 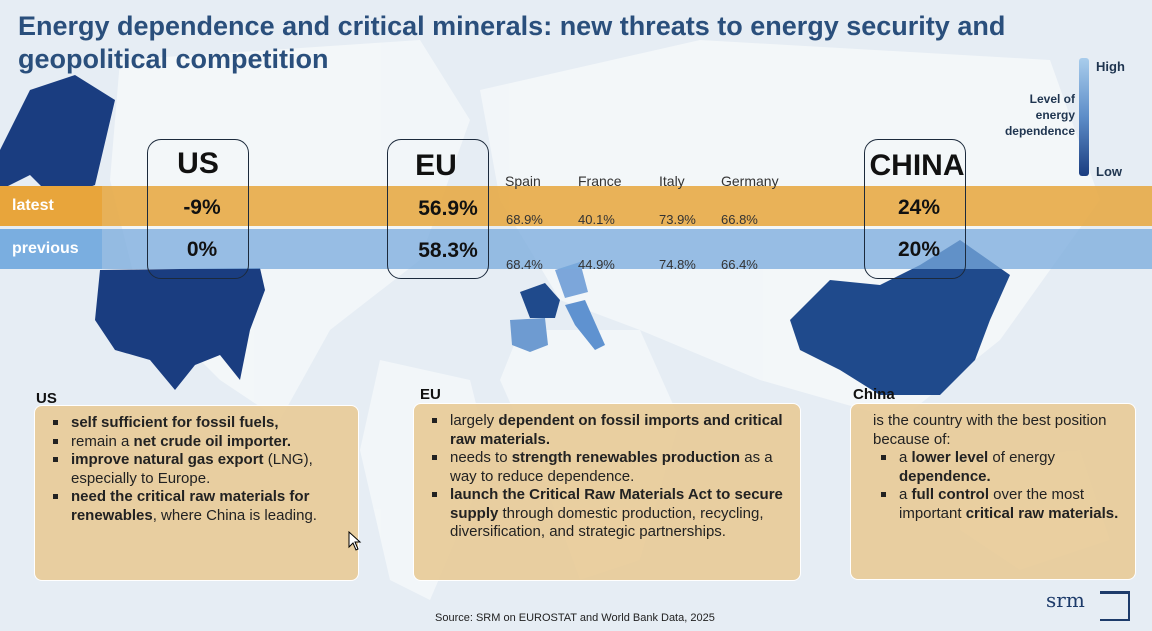 What do you see at coordinates (626, 457) in the screenshot?
I see `bold-text: strength renewables production` at bounding box center [626, 457].